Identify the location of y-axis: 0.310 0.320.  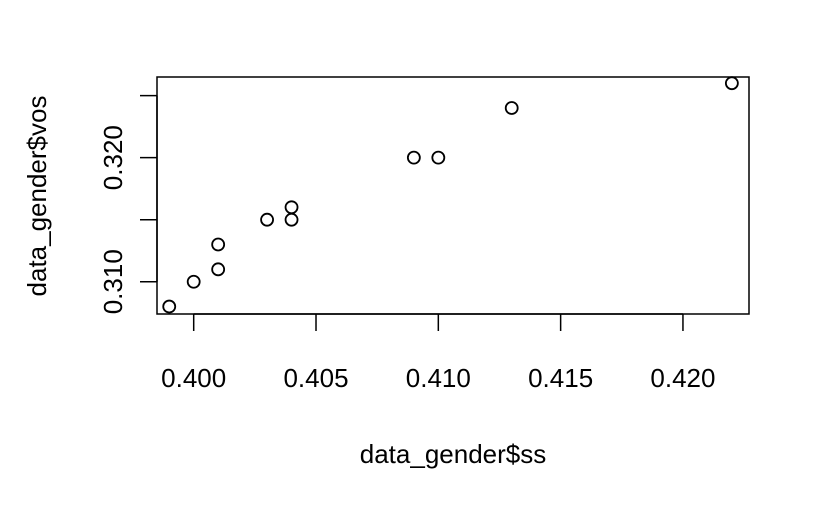
(128, 204).